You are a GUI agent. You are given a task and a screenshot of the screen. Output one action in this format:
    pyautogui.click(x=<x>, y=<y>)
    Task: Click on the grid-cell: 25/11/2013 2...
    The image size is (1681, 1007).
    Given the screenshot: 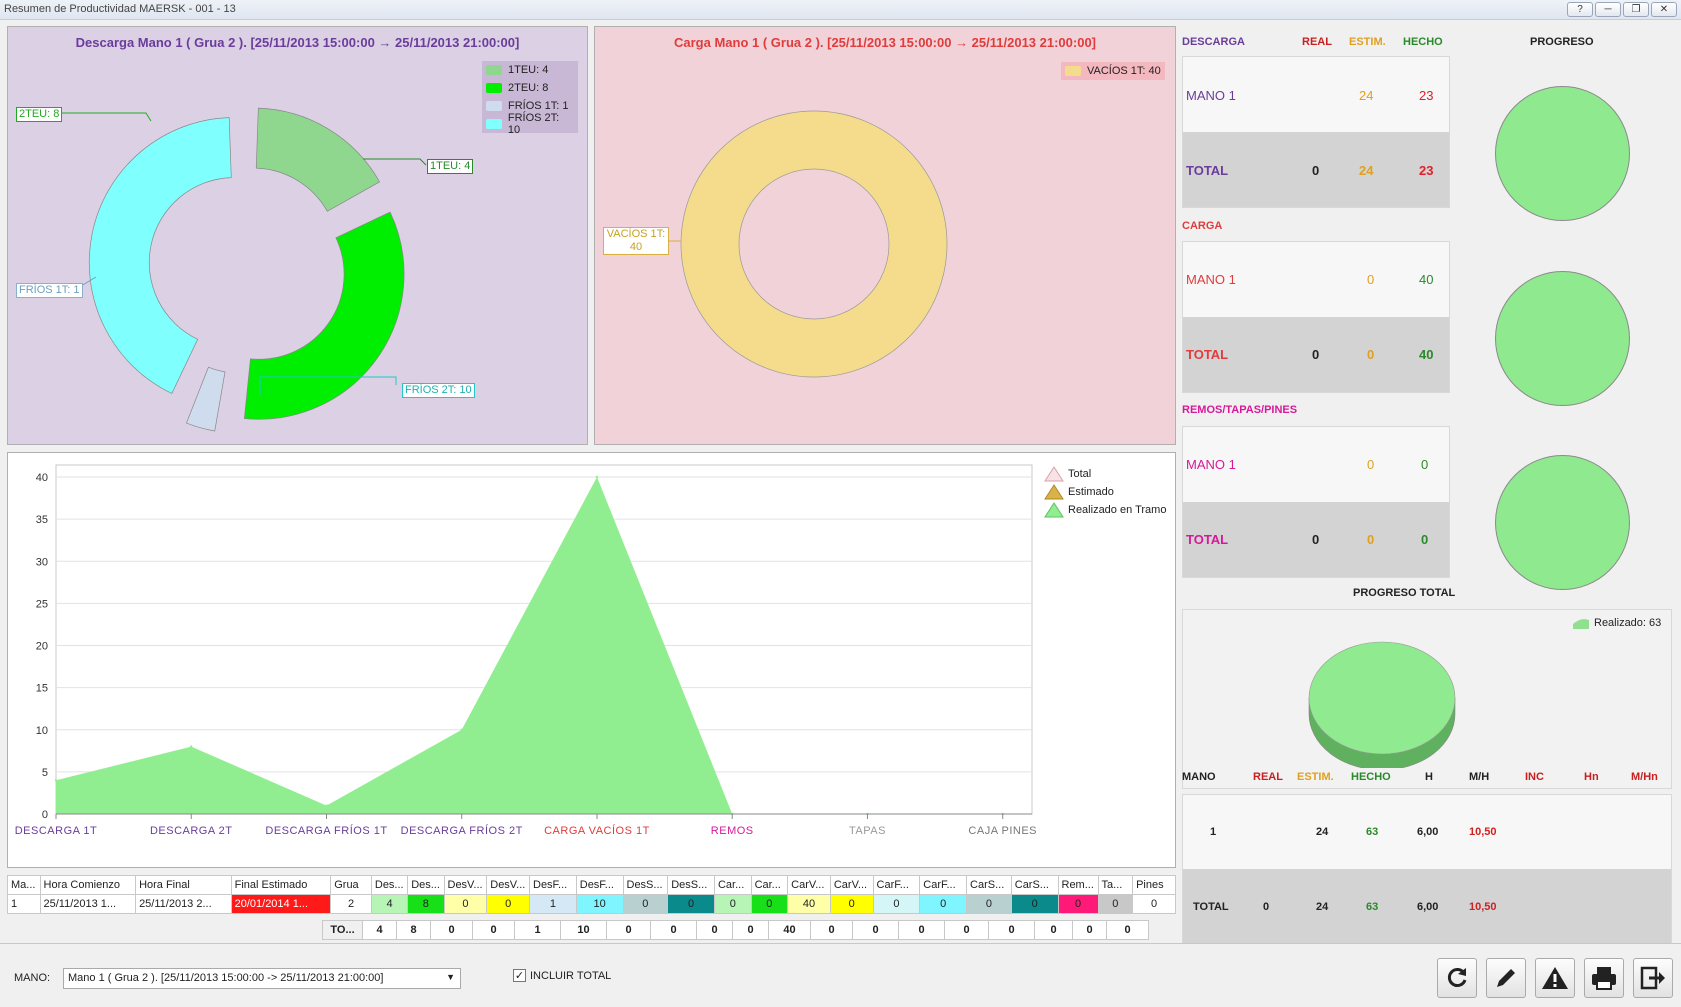 What is the action you would take?
    pyautogui.click(x=183, y=904)
    